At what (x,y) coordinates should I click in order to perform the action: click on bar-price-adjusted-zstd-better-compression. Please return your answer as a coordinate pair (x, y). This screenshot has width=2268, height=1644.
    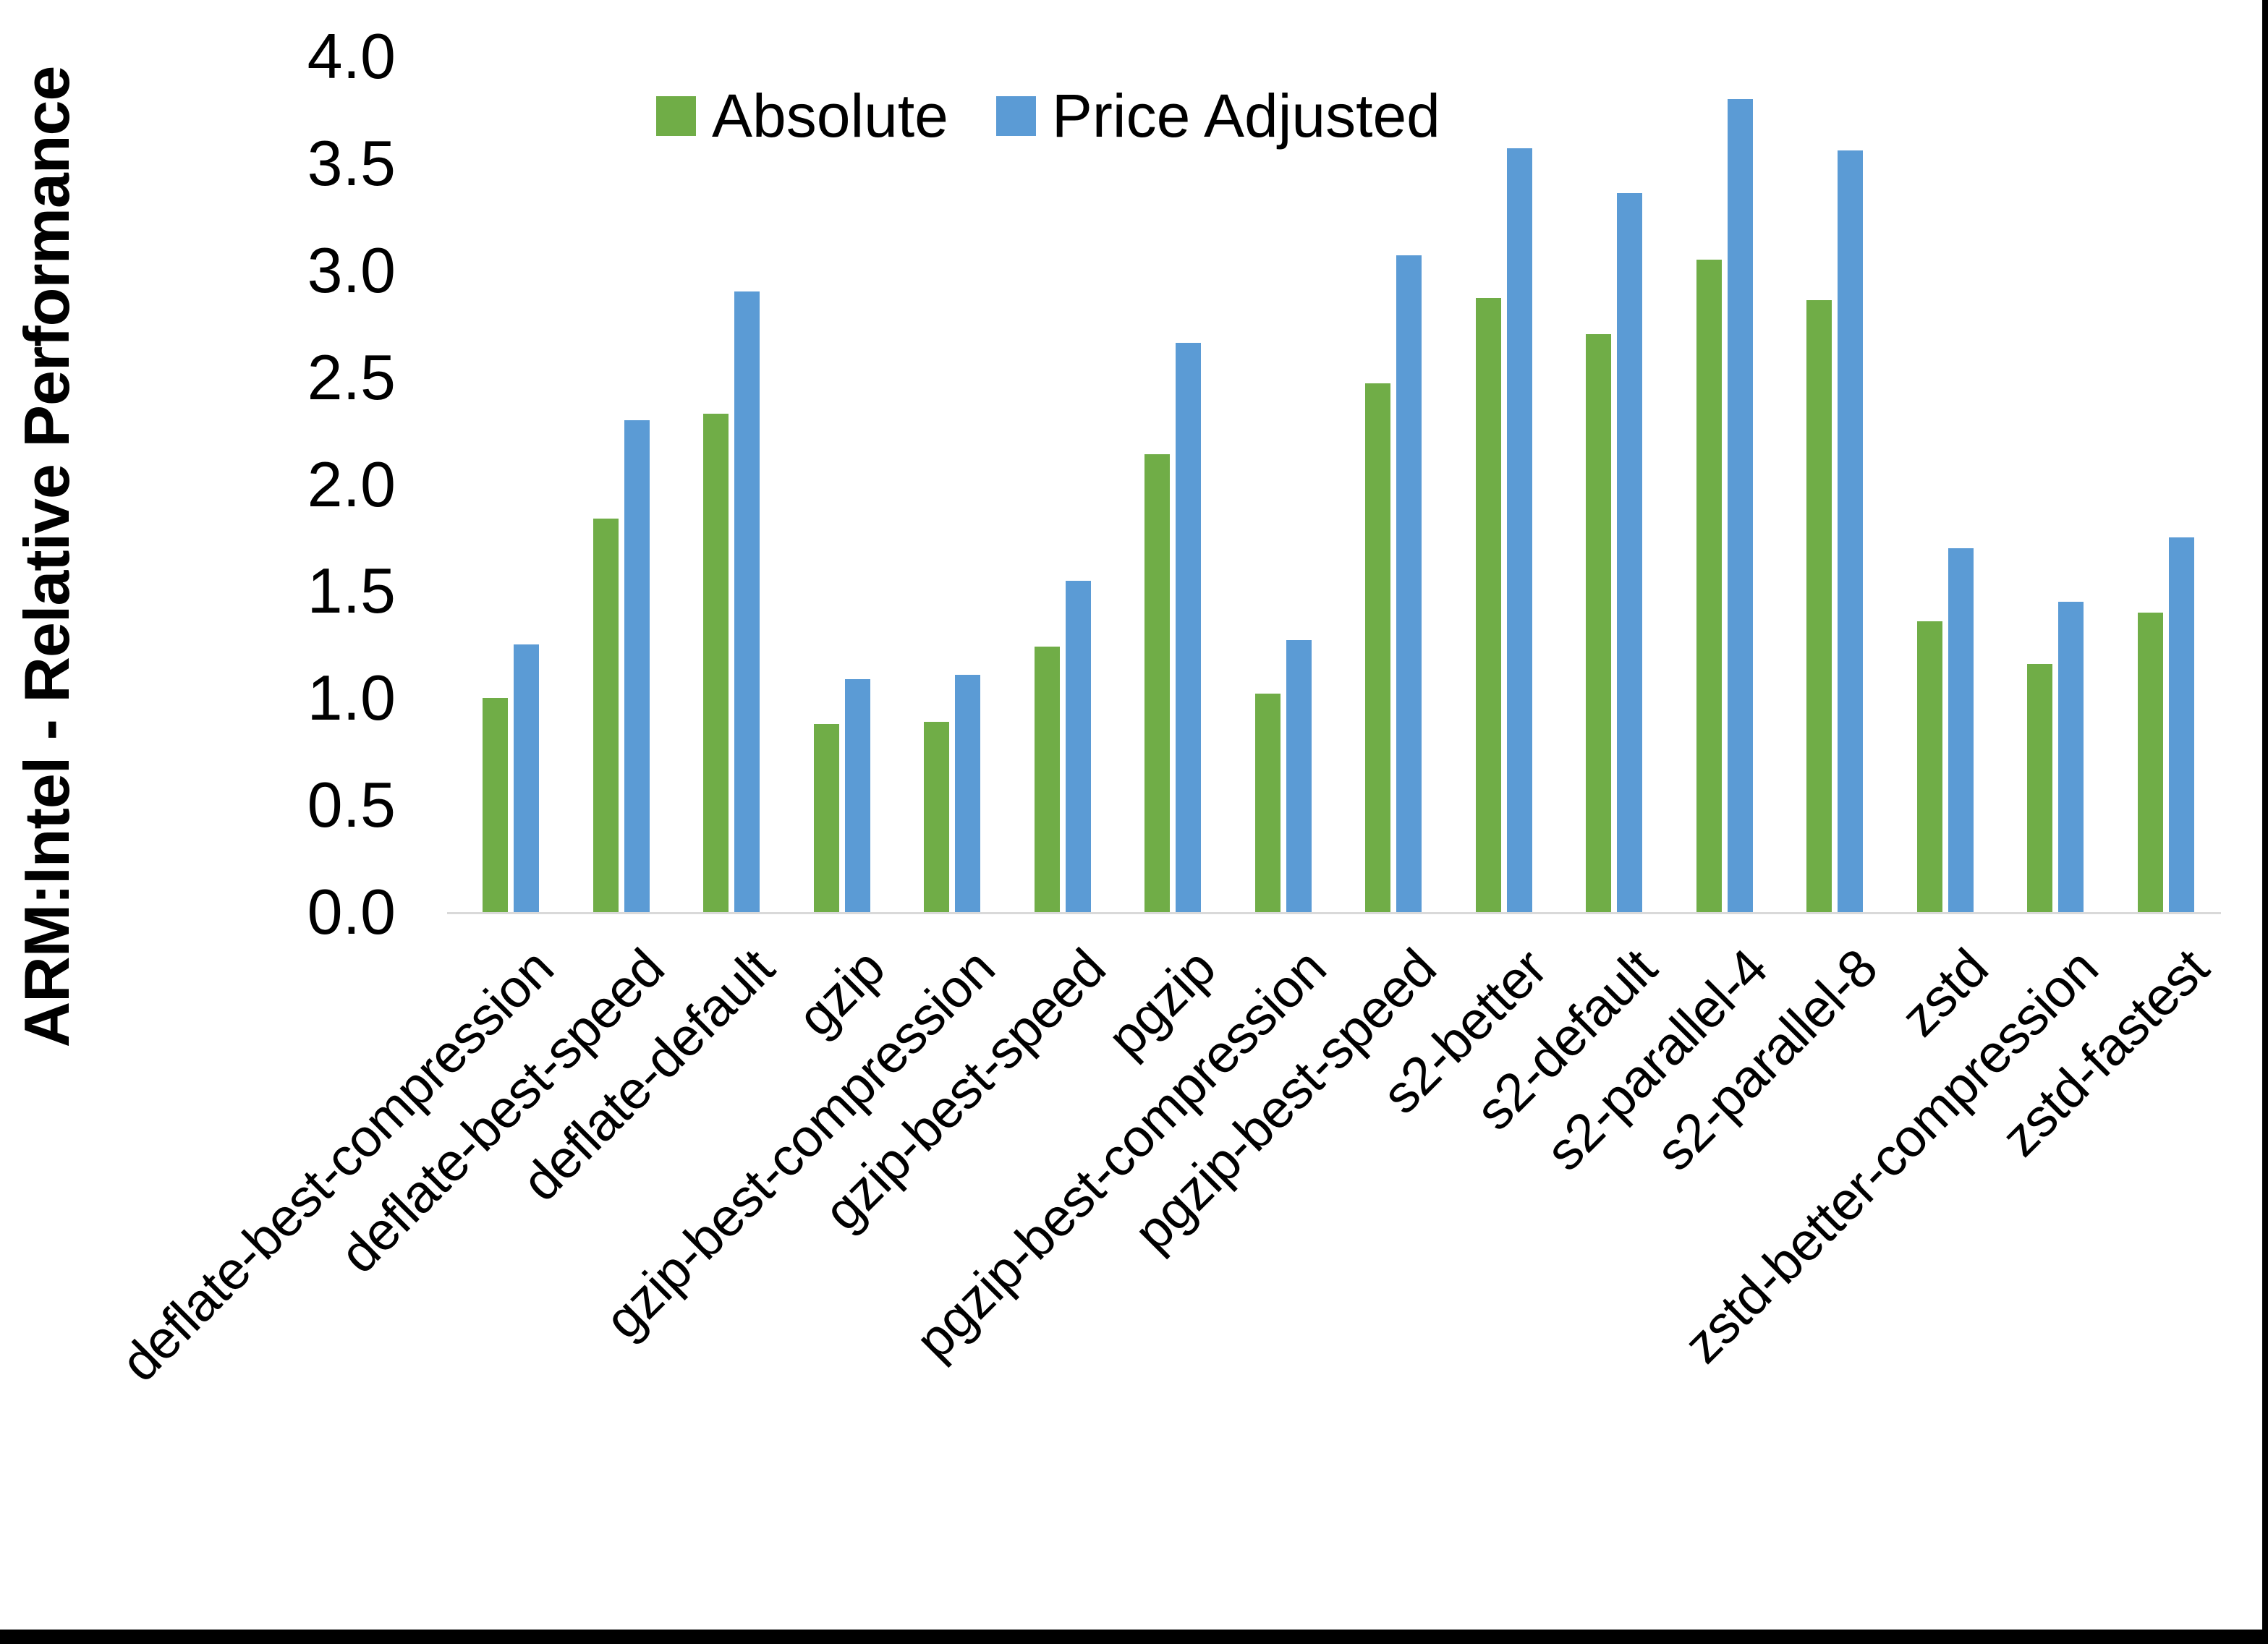
    Looking at the image, I should click on (2071, 757).